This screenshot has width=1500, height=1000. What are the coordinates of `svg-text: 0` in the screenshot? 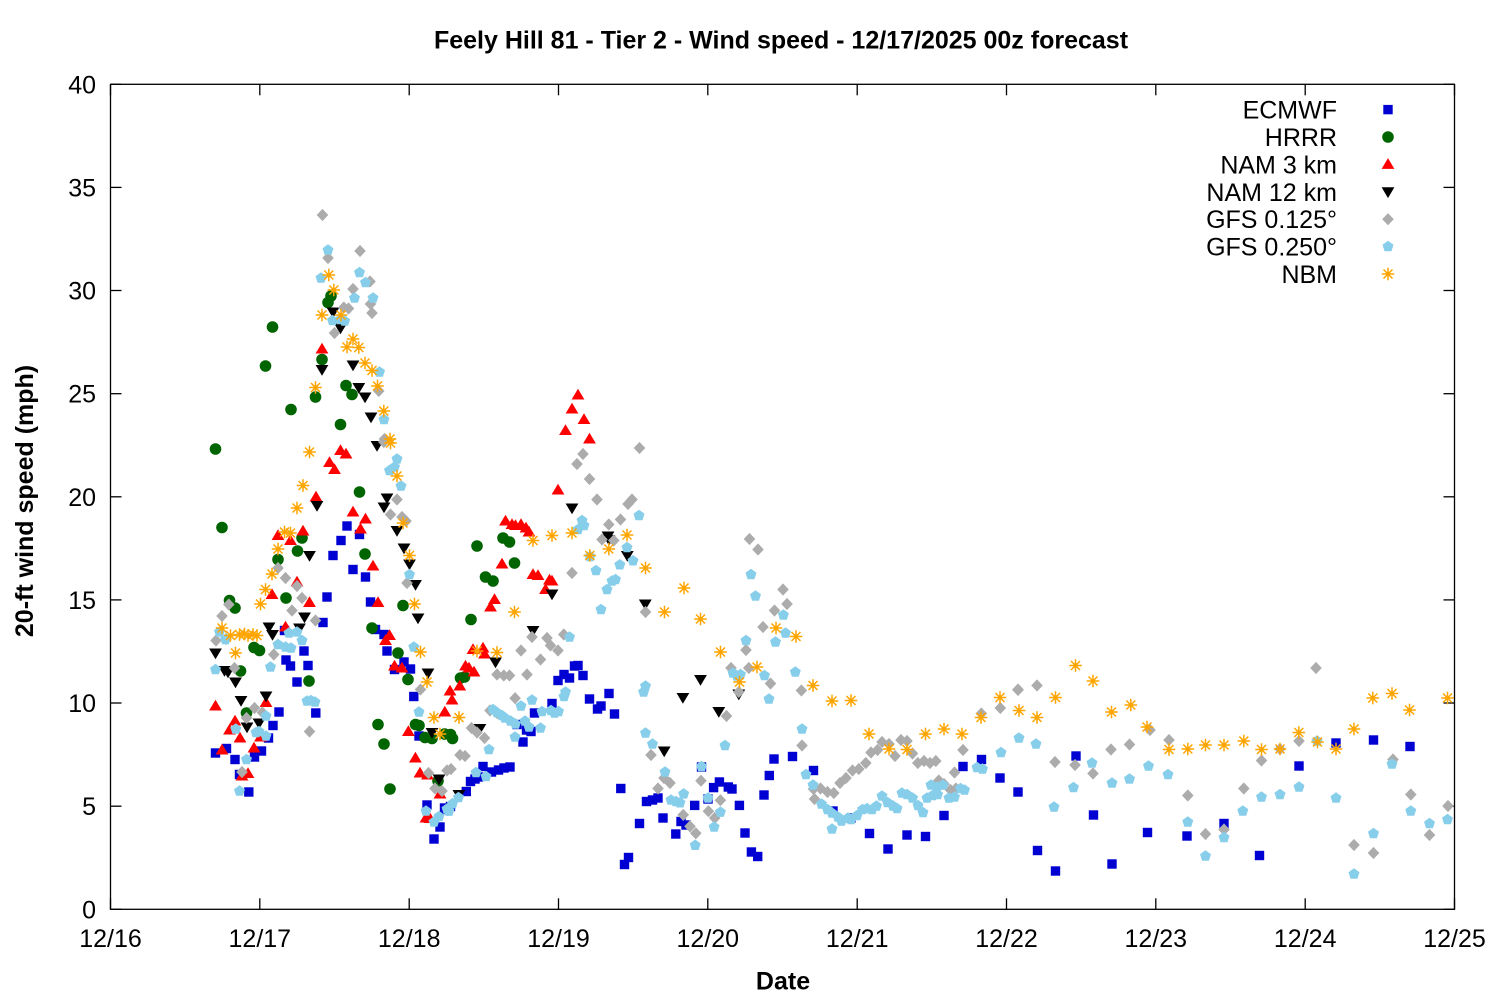 It's located at (89, 910).